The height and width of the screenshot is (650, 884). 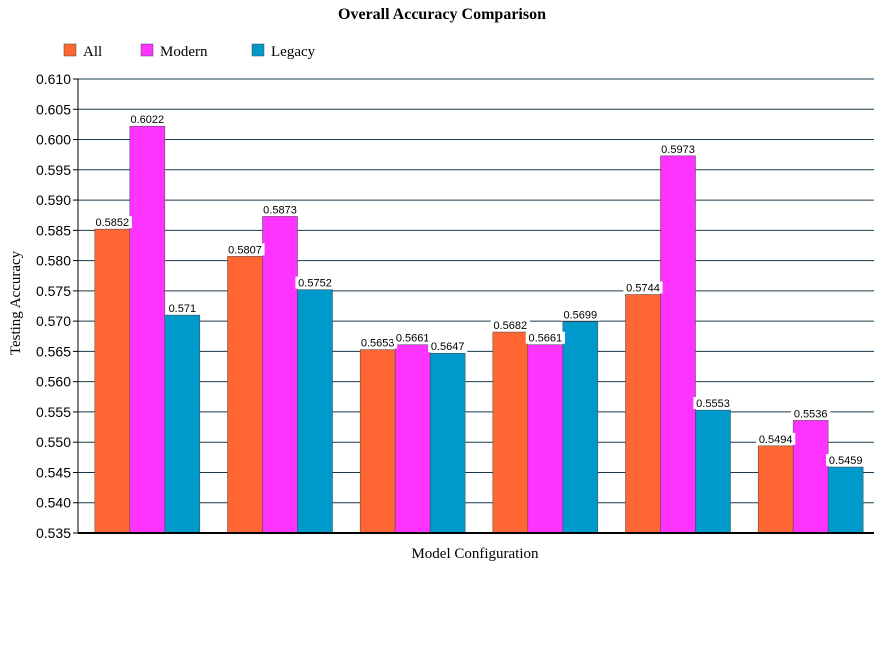 I want to click on y-tick-label: 0.600, so click(x=53, y=140).